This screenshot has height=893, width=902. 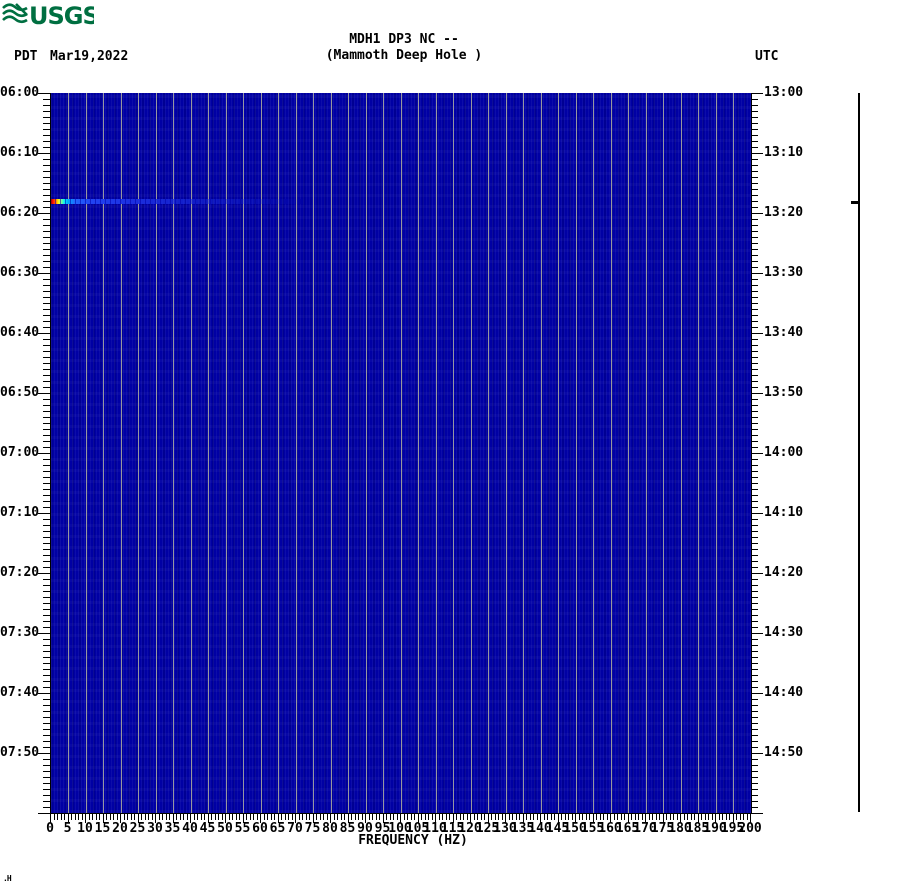 What do you see at coordinates (20, 512) in the screenshot?
I see `left-axis-label: 07:10` at bounding box center [20, 512].